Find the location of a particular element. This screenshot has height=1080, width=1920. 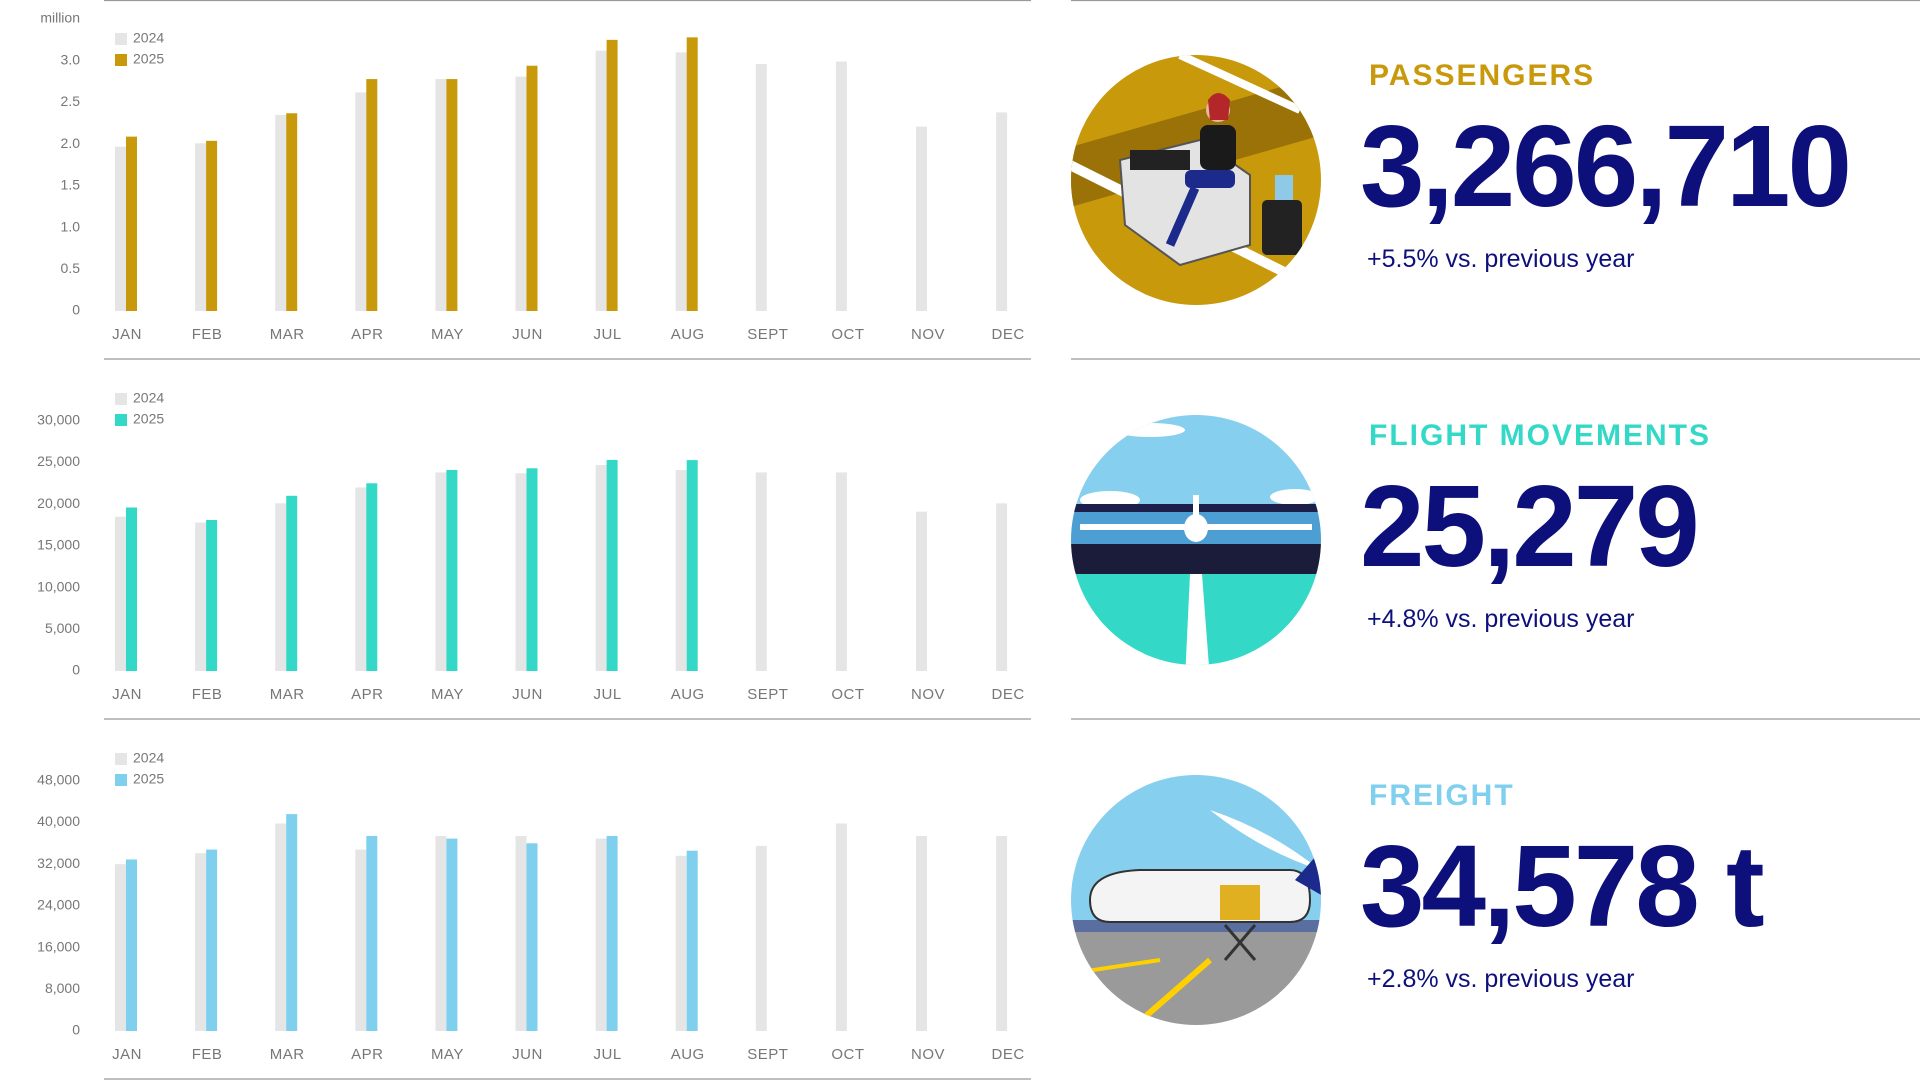

y-tick-label: 2.0 is located at coordinates (71, 143).